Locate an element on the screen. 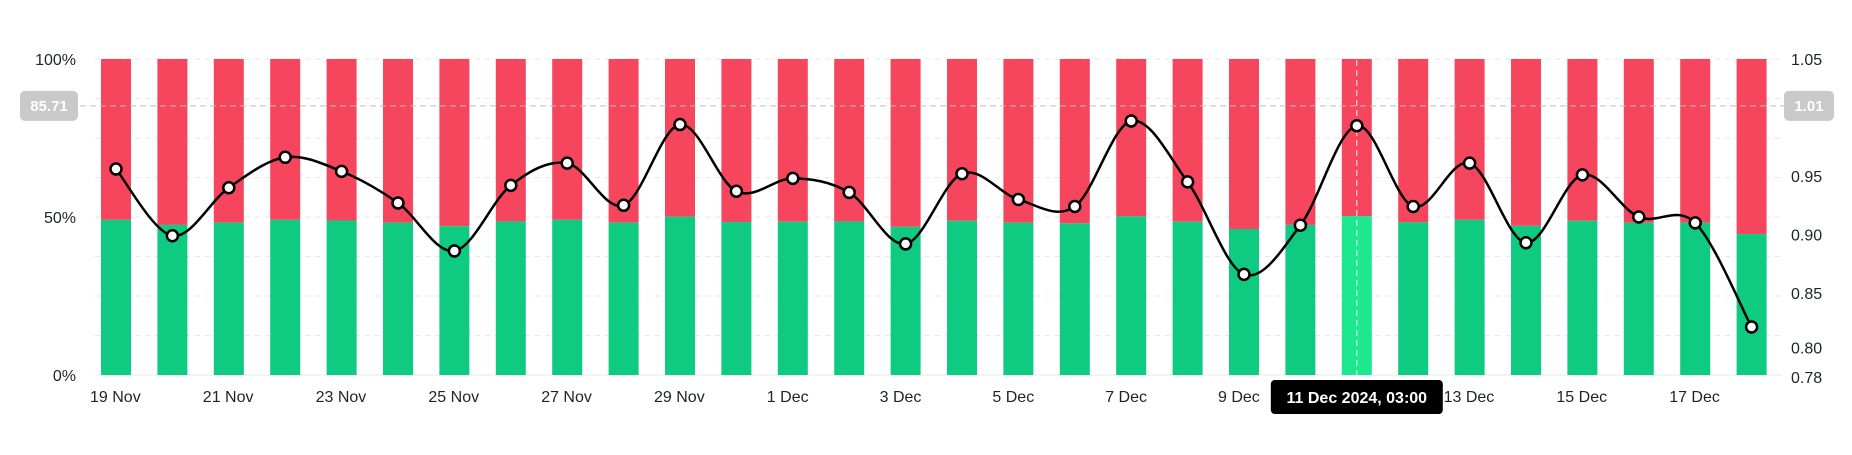  left-tick-label: 100% is located at coordinates (55, 60).